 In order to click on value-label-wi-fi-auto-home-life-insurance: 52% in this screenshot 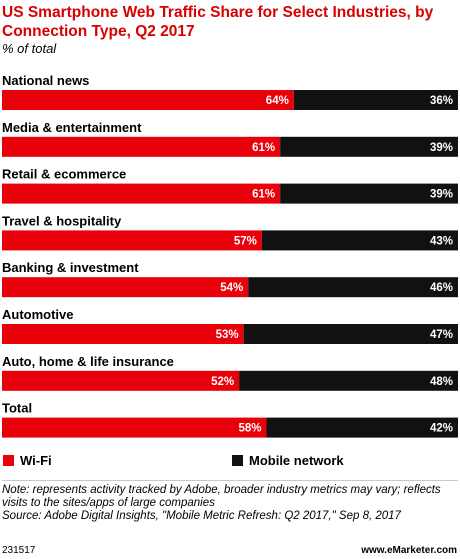, I will do `click(222, 382)`.